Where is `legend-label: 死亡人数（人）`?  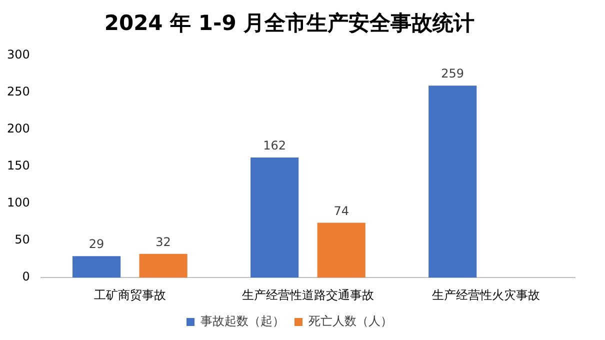 legend-label: 死亡人数（人） is located at coordinates (350, 321).